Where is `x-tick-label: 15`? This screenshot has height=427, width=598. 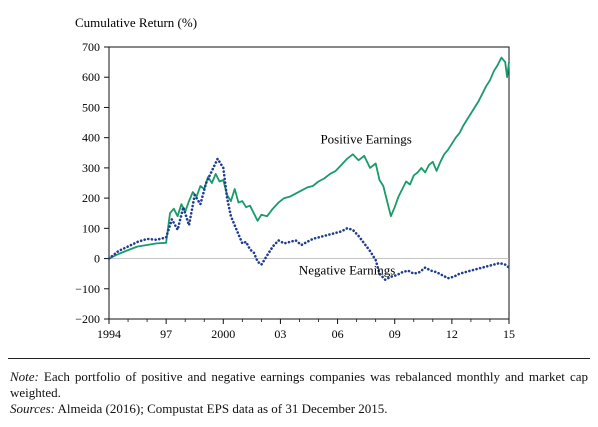
x-tick-label: 15 is located at coordinates (509, 334).